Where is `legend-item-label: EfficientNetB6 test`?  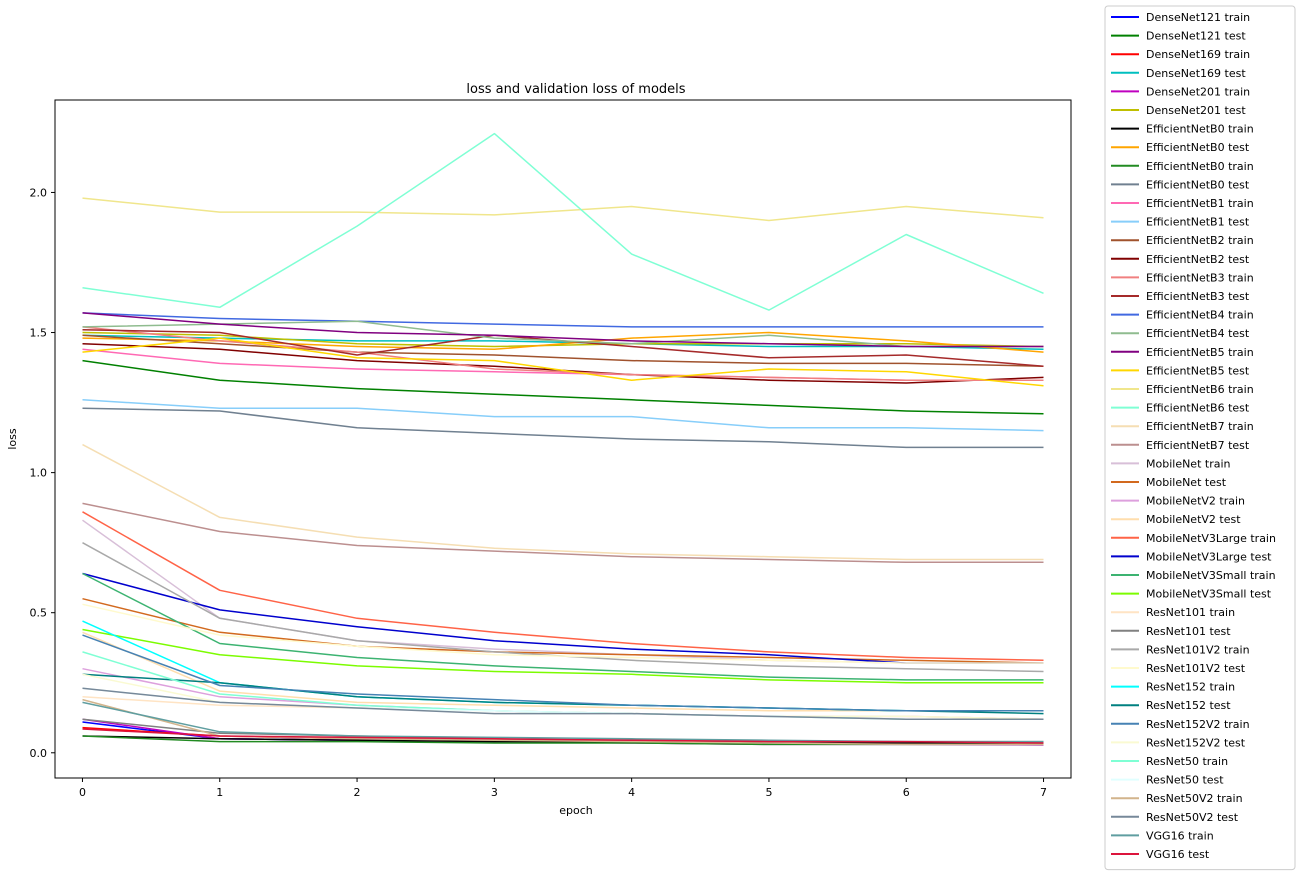 legend-item-label: EfficientNetB6 test is located at coordinates (1198, 408).